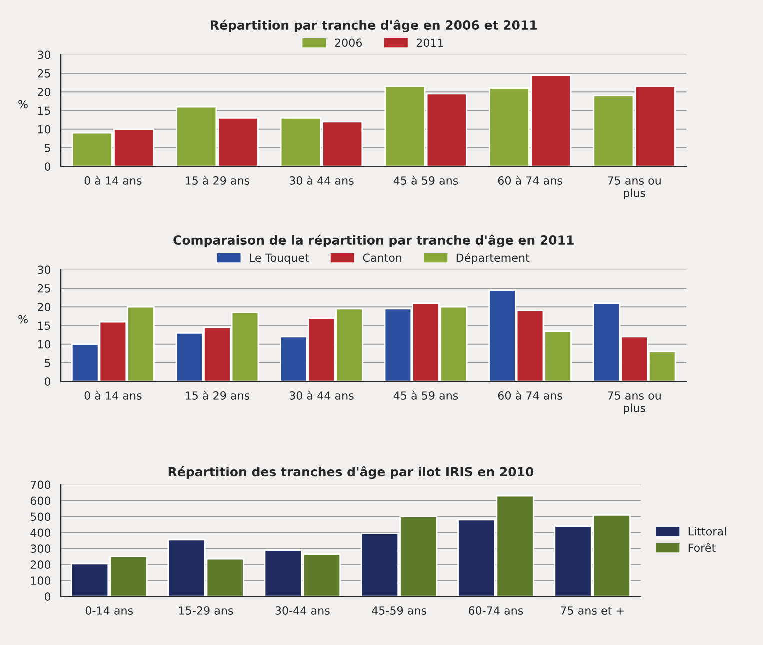 This screenshot has height=645, width=763. Describe the element at coordinates (430, 43) in the screenshot. I see `legend-label: 2011` at that location.